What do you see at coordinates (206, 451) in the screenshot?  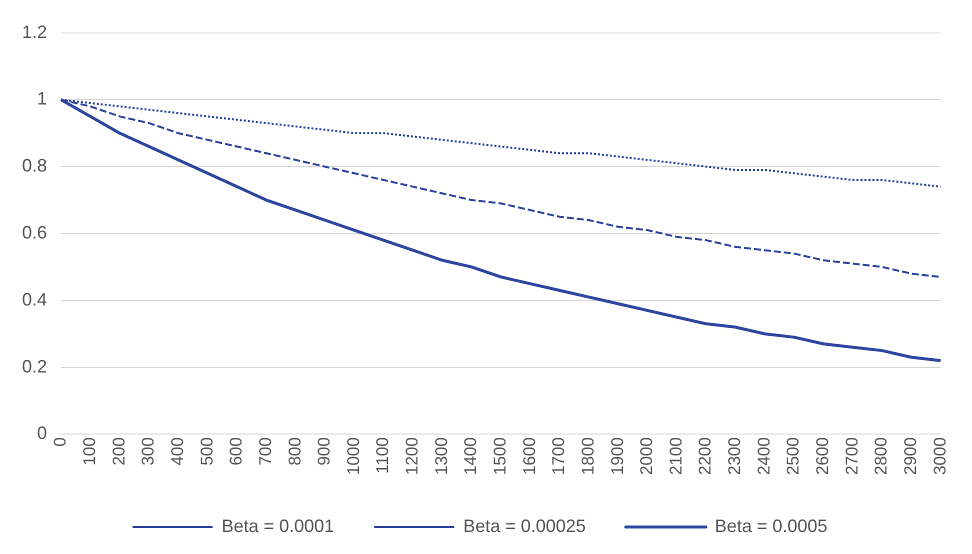 I see `x-tick-label: 500` at bounding box center [206, 451].